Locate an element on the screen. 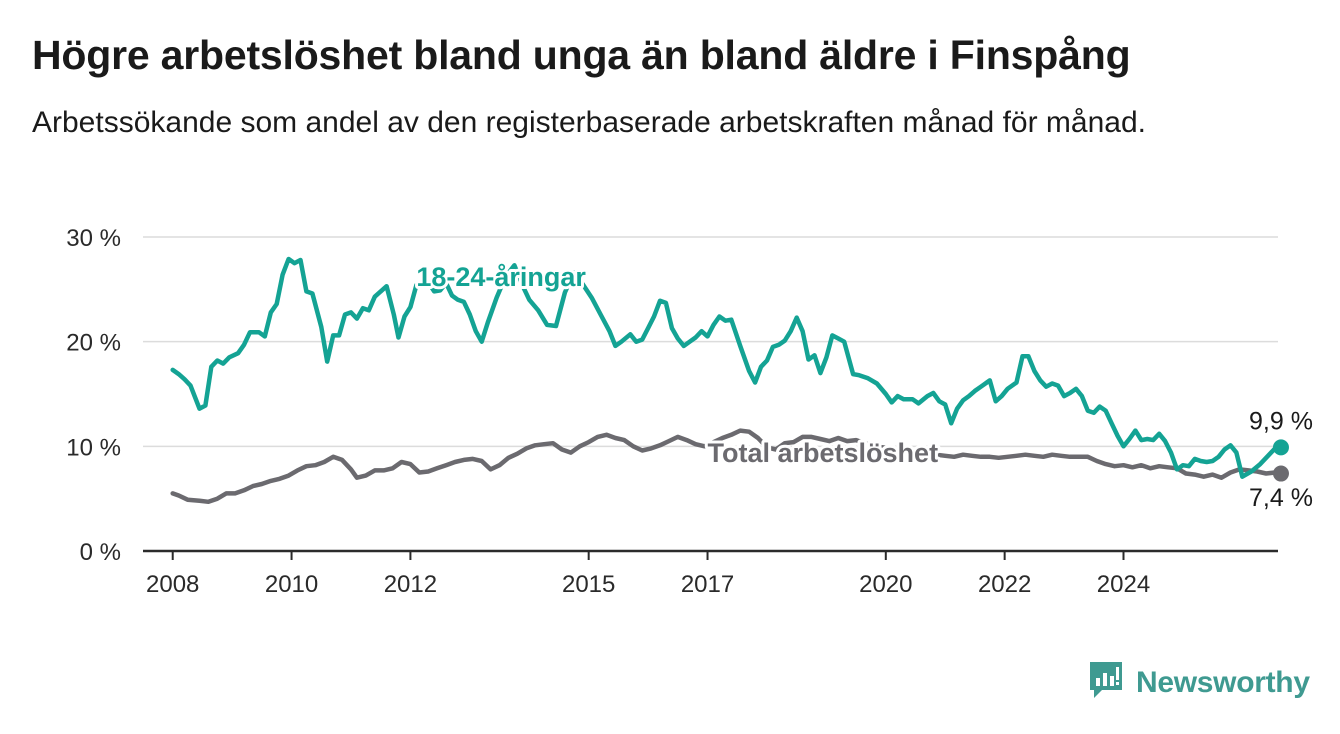  brand-name: Newsworthy is located at coordinates (1223, 682).